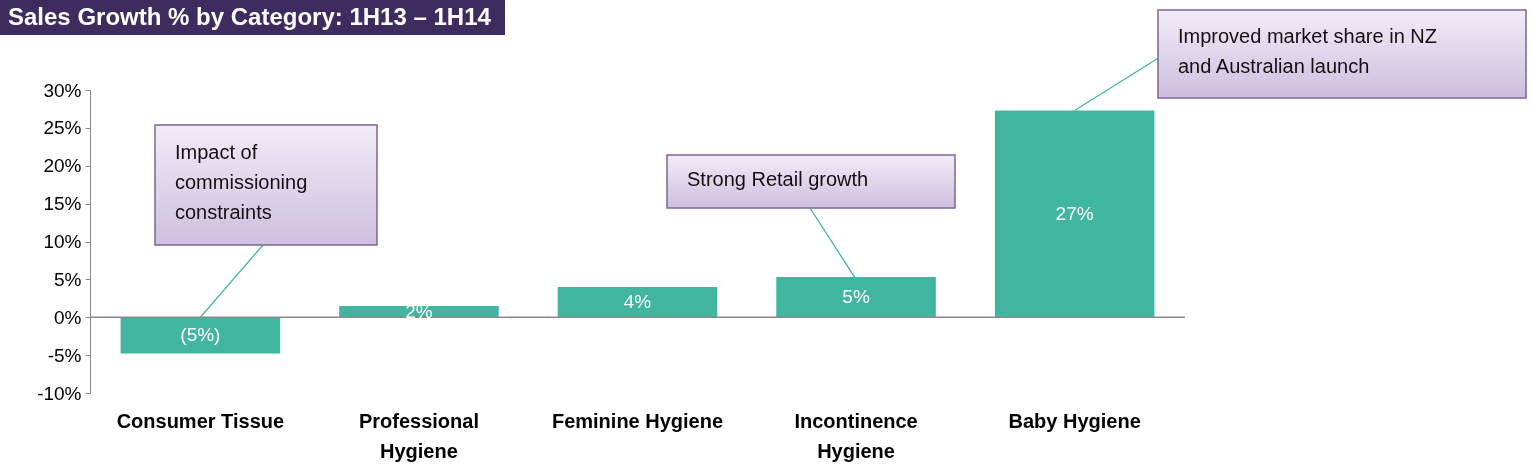 This screenshot has width=1533, height=469. I want to click on chart-title: Sales Growth % by Category: 1H13 – 1H14, so click(252, 17).